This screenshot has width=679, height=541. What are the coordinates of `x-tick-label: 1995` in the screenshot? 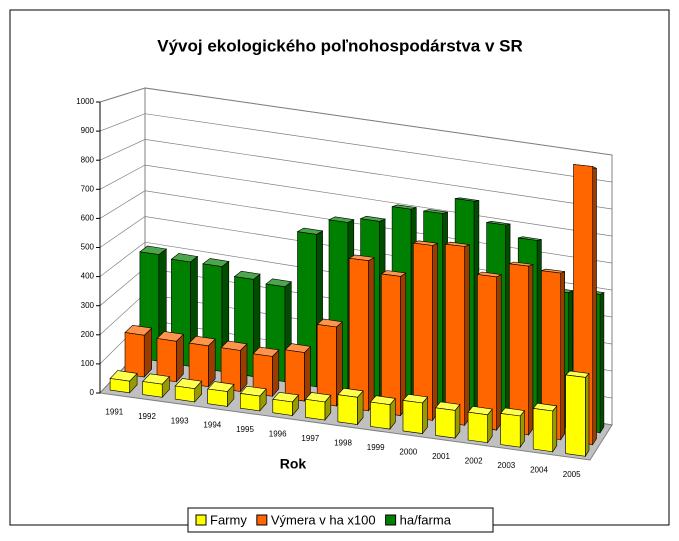 It's located at (245, 429).